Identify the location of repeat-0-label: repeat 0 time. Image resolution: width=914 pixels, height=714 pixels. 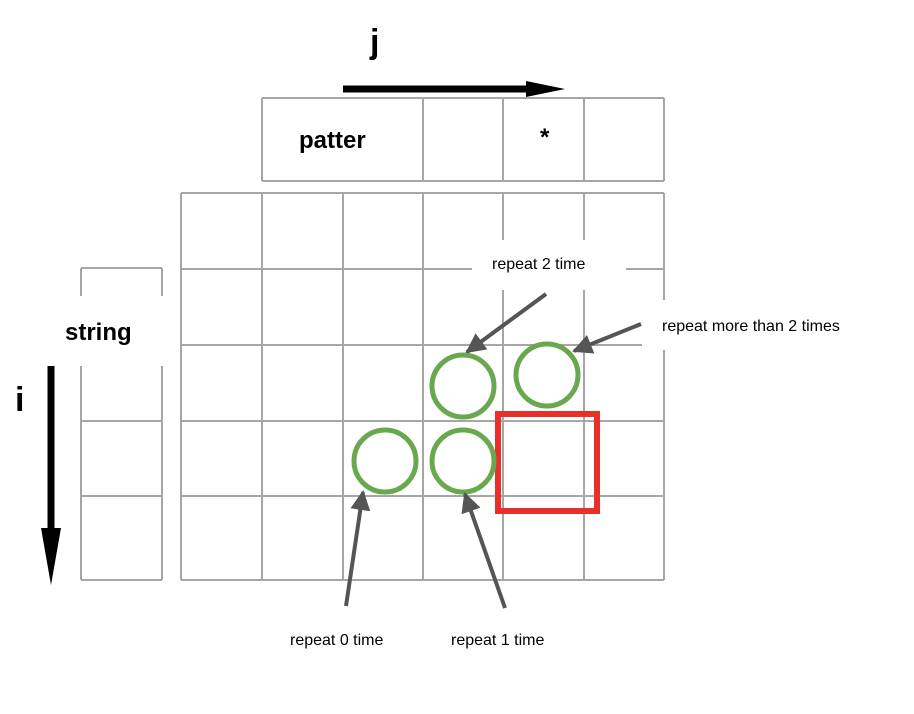
(336, 640).